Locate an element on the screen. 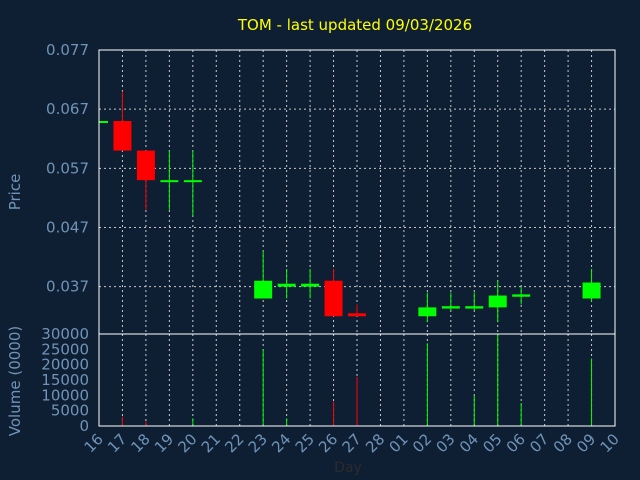 Image resolution: width=640 pixels, height=480 pixels. volume-tick-label: 20000 is located at coordinates (65, 365).